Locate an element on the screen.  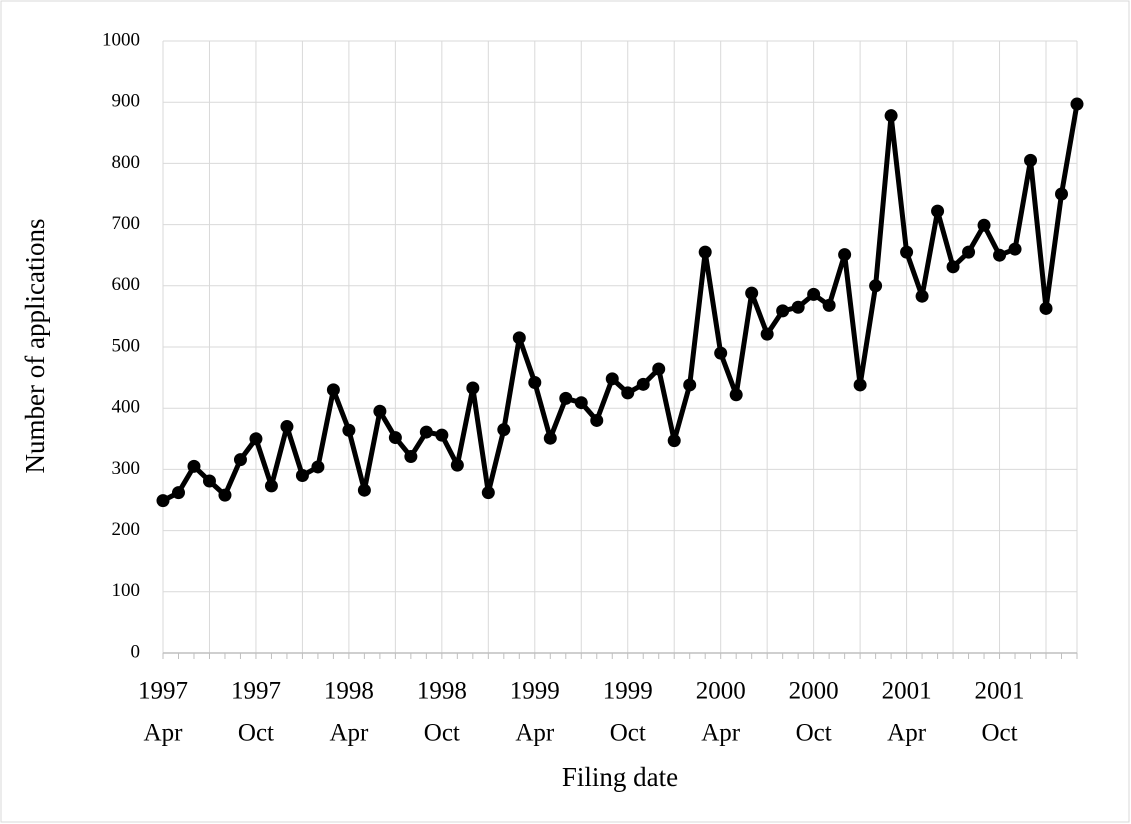
y-axis-label: Number of applications is located at coordinates (35, 346).